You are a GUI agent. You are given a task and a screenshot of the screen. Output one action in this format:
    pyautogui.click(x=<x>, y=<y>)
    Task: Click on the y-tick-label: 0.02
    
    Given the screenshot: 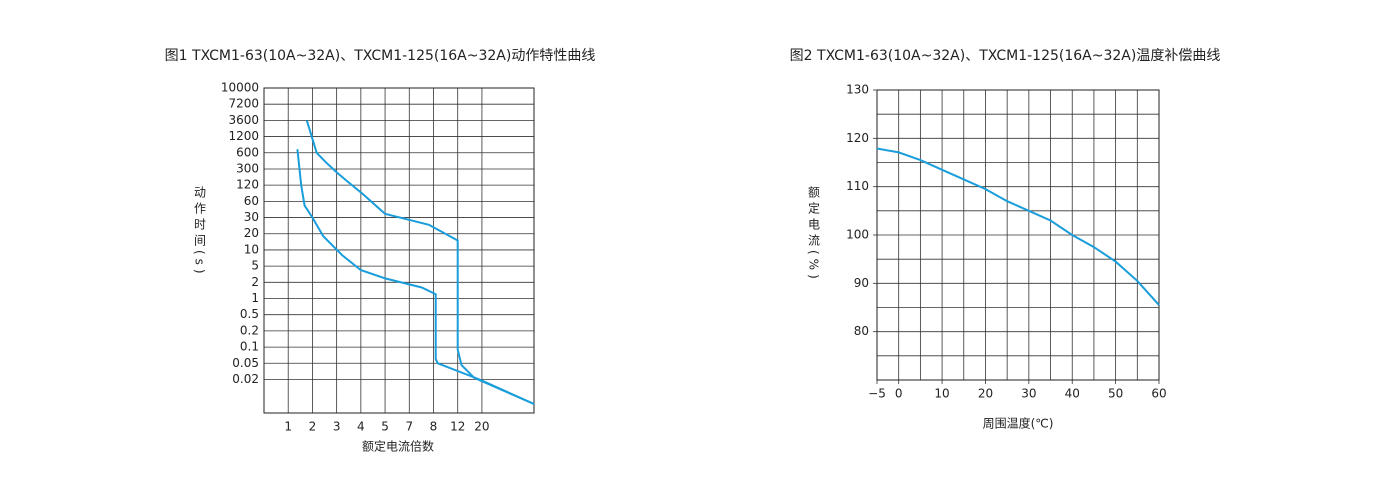 What is the action you would take?
    pyautogui.click(x=245, y=379)
    